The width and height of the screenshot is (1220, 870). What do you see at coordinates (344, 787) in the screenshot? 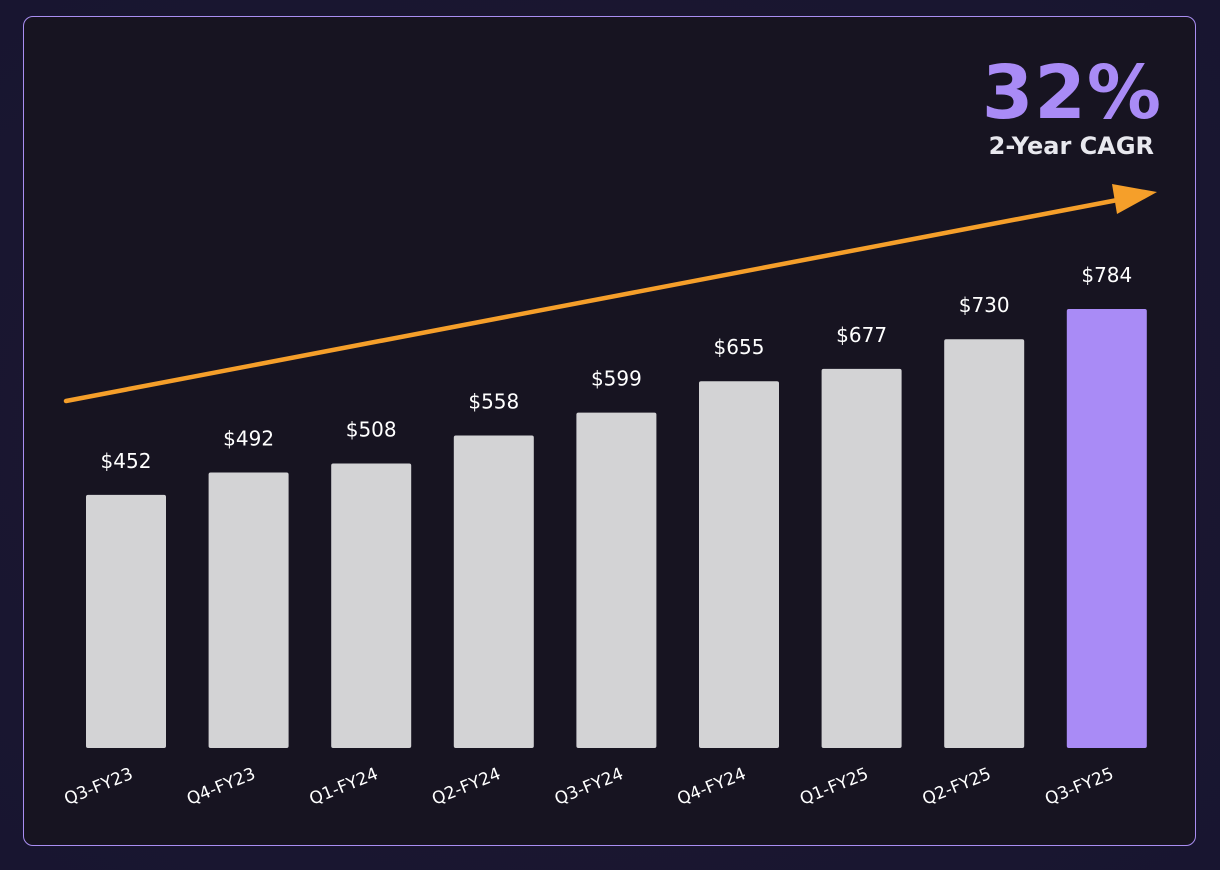
I see `x-tick-label: Q1-FY24` at bounding box center [344, 787].